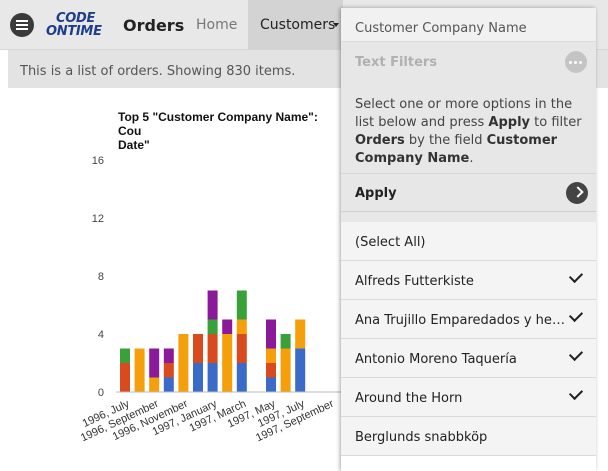  Describe the element at coordinates (436, 359) in the screenshot. I see `option-label: Antonio Moreno Taquería` at that location.